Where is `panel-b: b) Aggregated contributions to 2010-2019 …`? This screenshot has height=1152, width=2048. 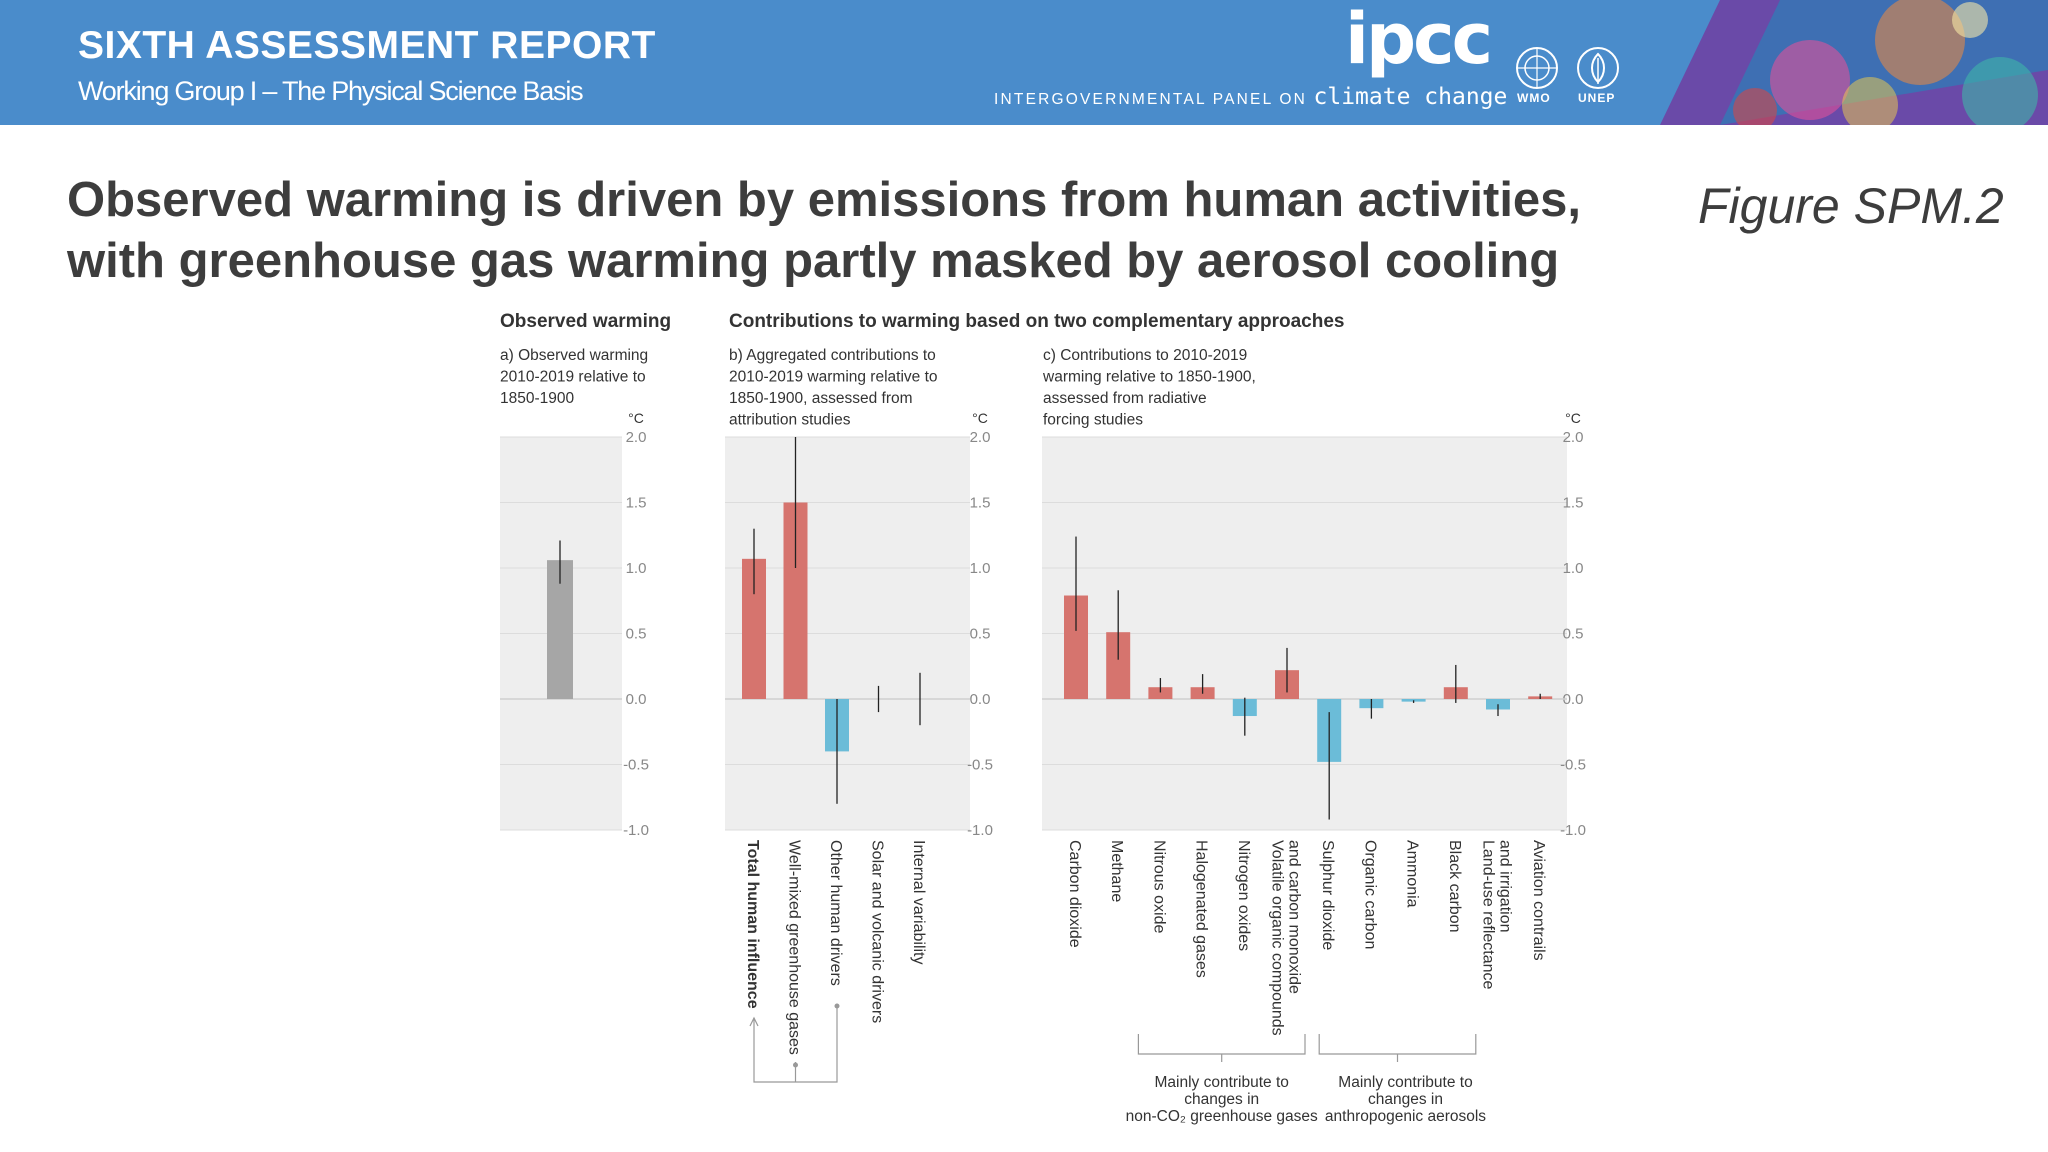
panel-b: b) Aggregated contributions to 2010-2019 … is located at coordinates (859, 701).